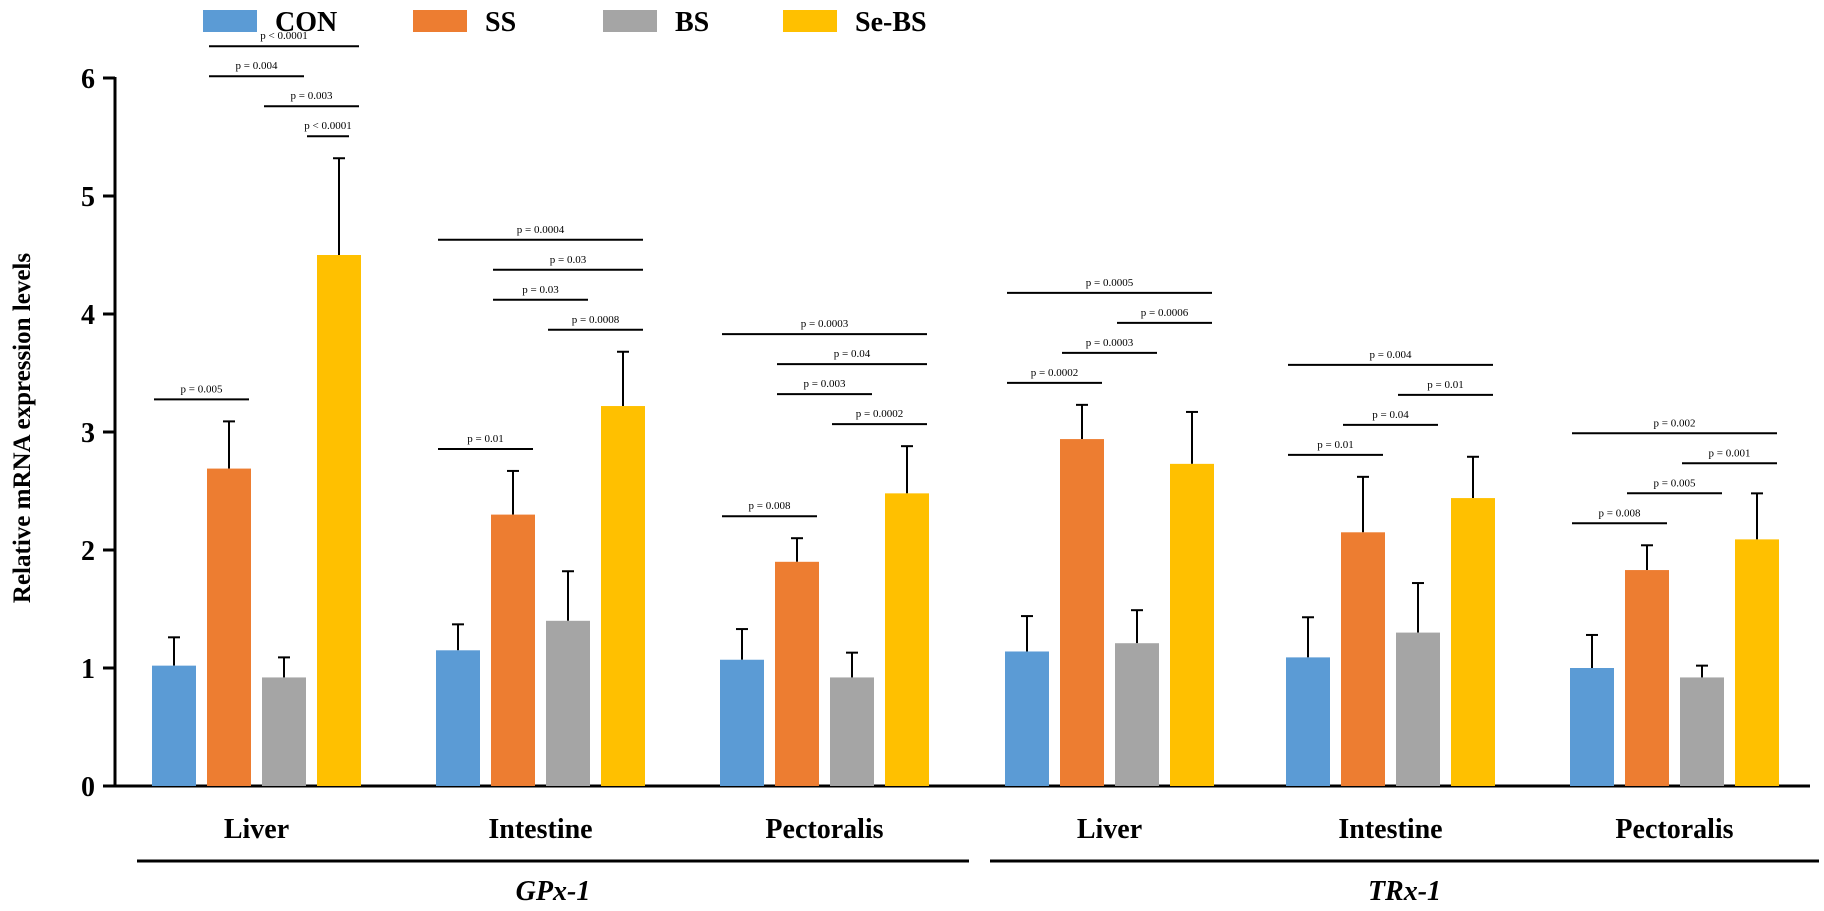 The image size is (1824, 911). I want to click on legend-item-con: CON, so click(270, 22).